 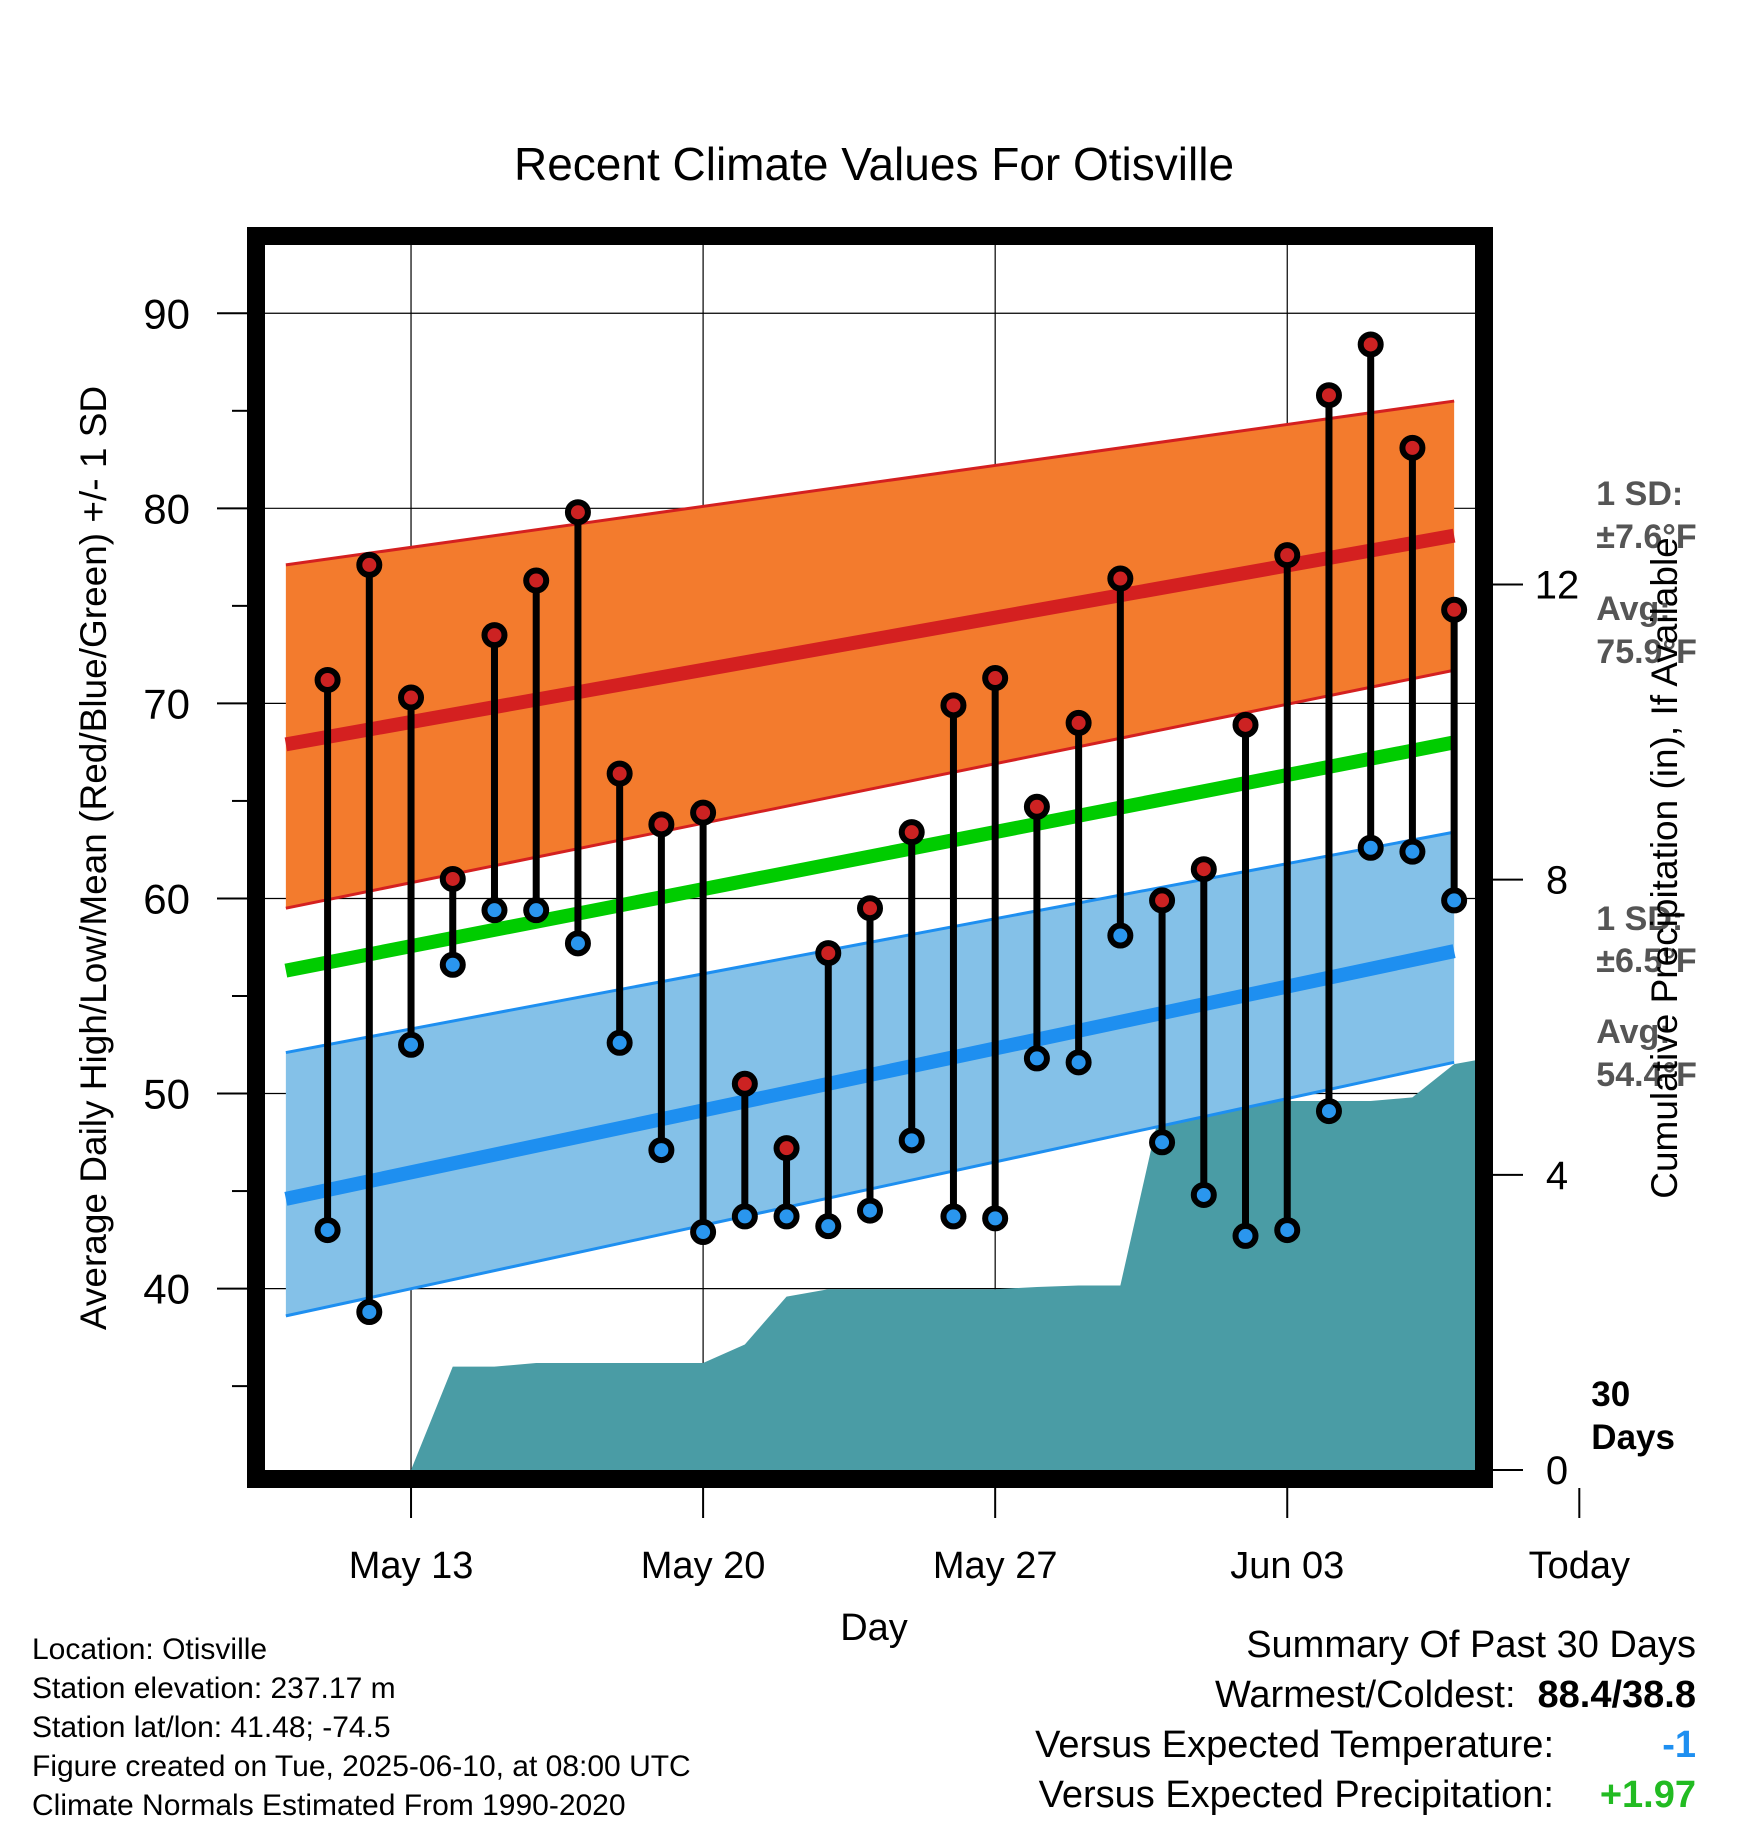 What do you see at coordinates (703, 1566) in the screenshot?
I see `x-tick-label: May 20` at bounding box center [703, 1566].